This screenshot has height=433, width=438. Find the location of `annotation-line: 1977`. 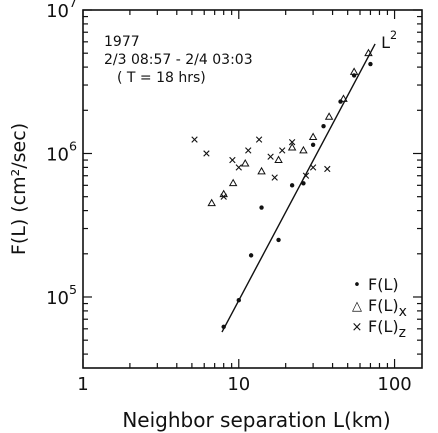

annotation-line: 1977 is located at coordinates (122, 42).